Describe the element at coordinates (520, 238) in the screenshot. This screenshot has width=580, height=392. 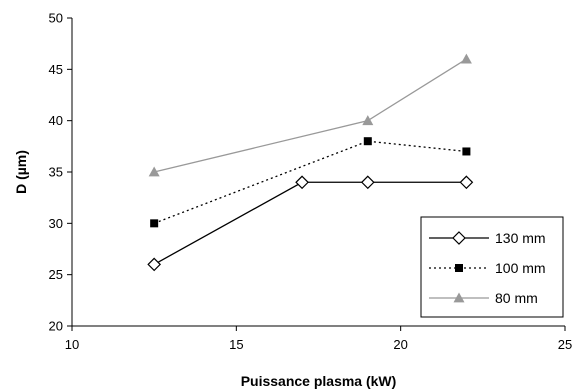
I see `legend-label: 130 mm` at that location.